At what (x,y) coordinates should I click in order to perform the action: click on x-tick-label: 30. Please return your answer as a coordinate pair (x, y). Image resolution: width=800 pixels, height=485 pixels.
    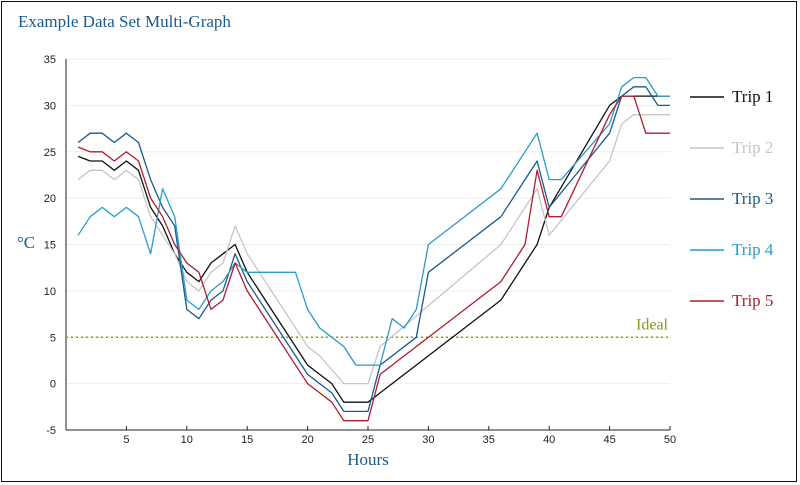
    Looking at the image, I should click on (428, 440).